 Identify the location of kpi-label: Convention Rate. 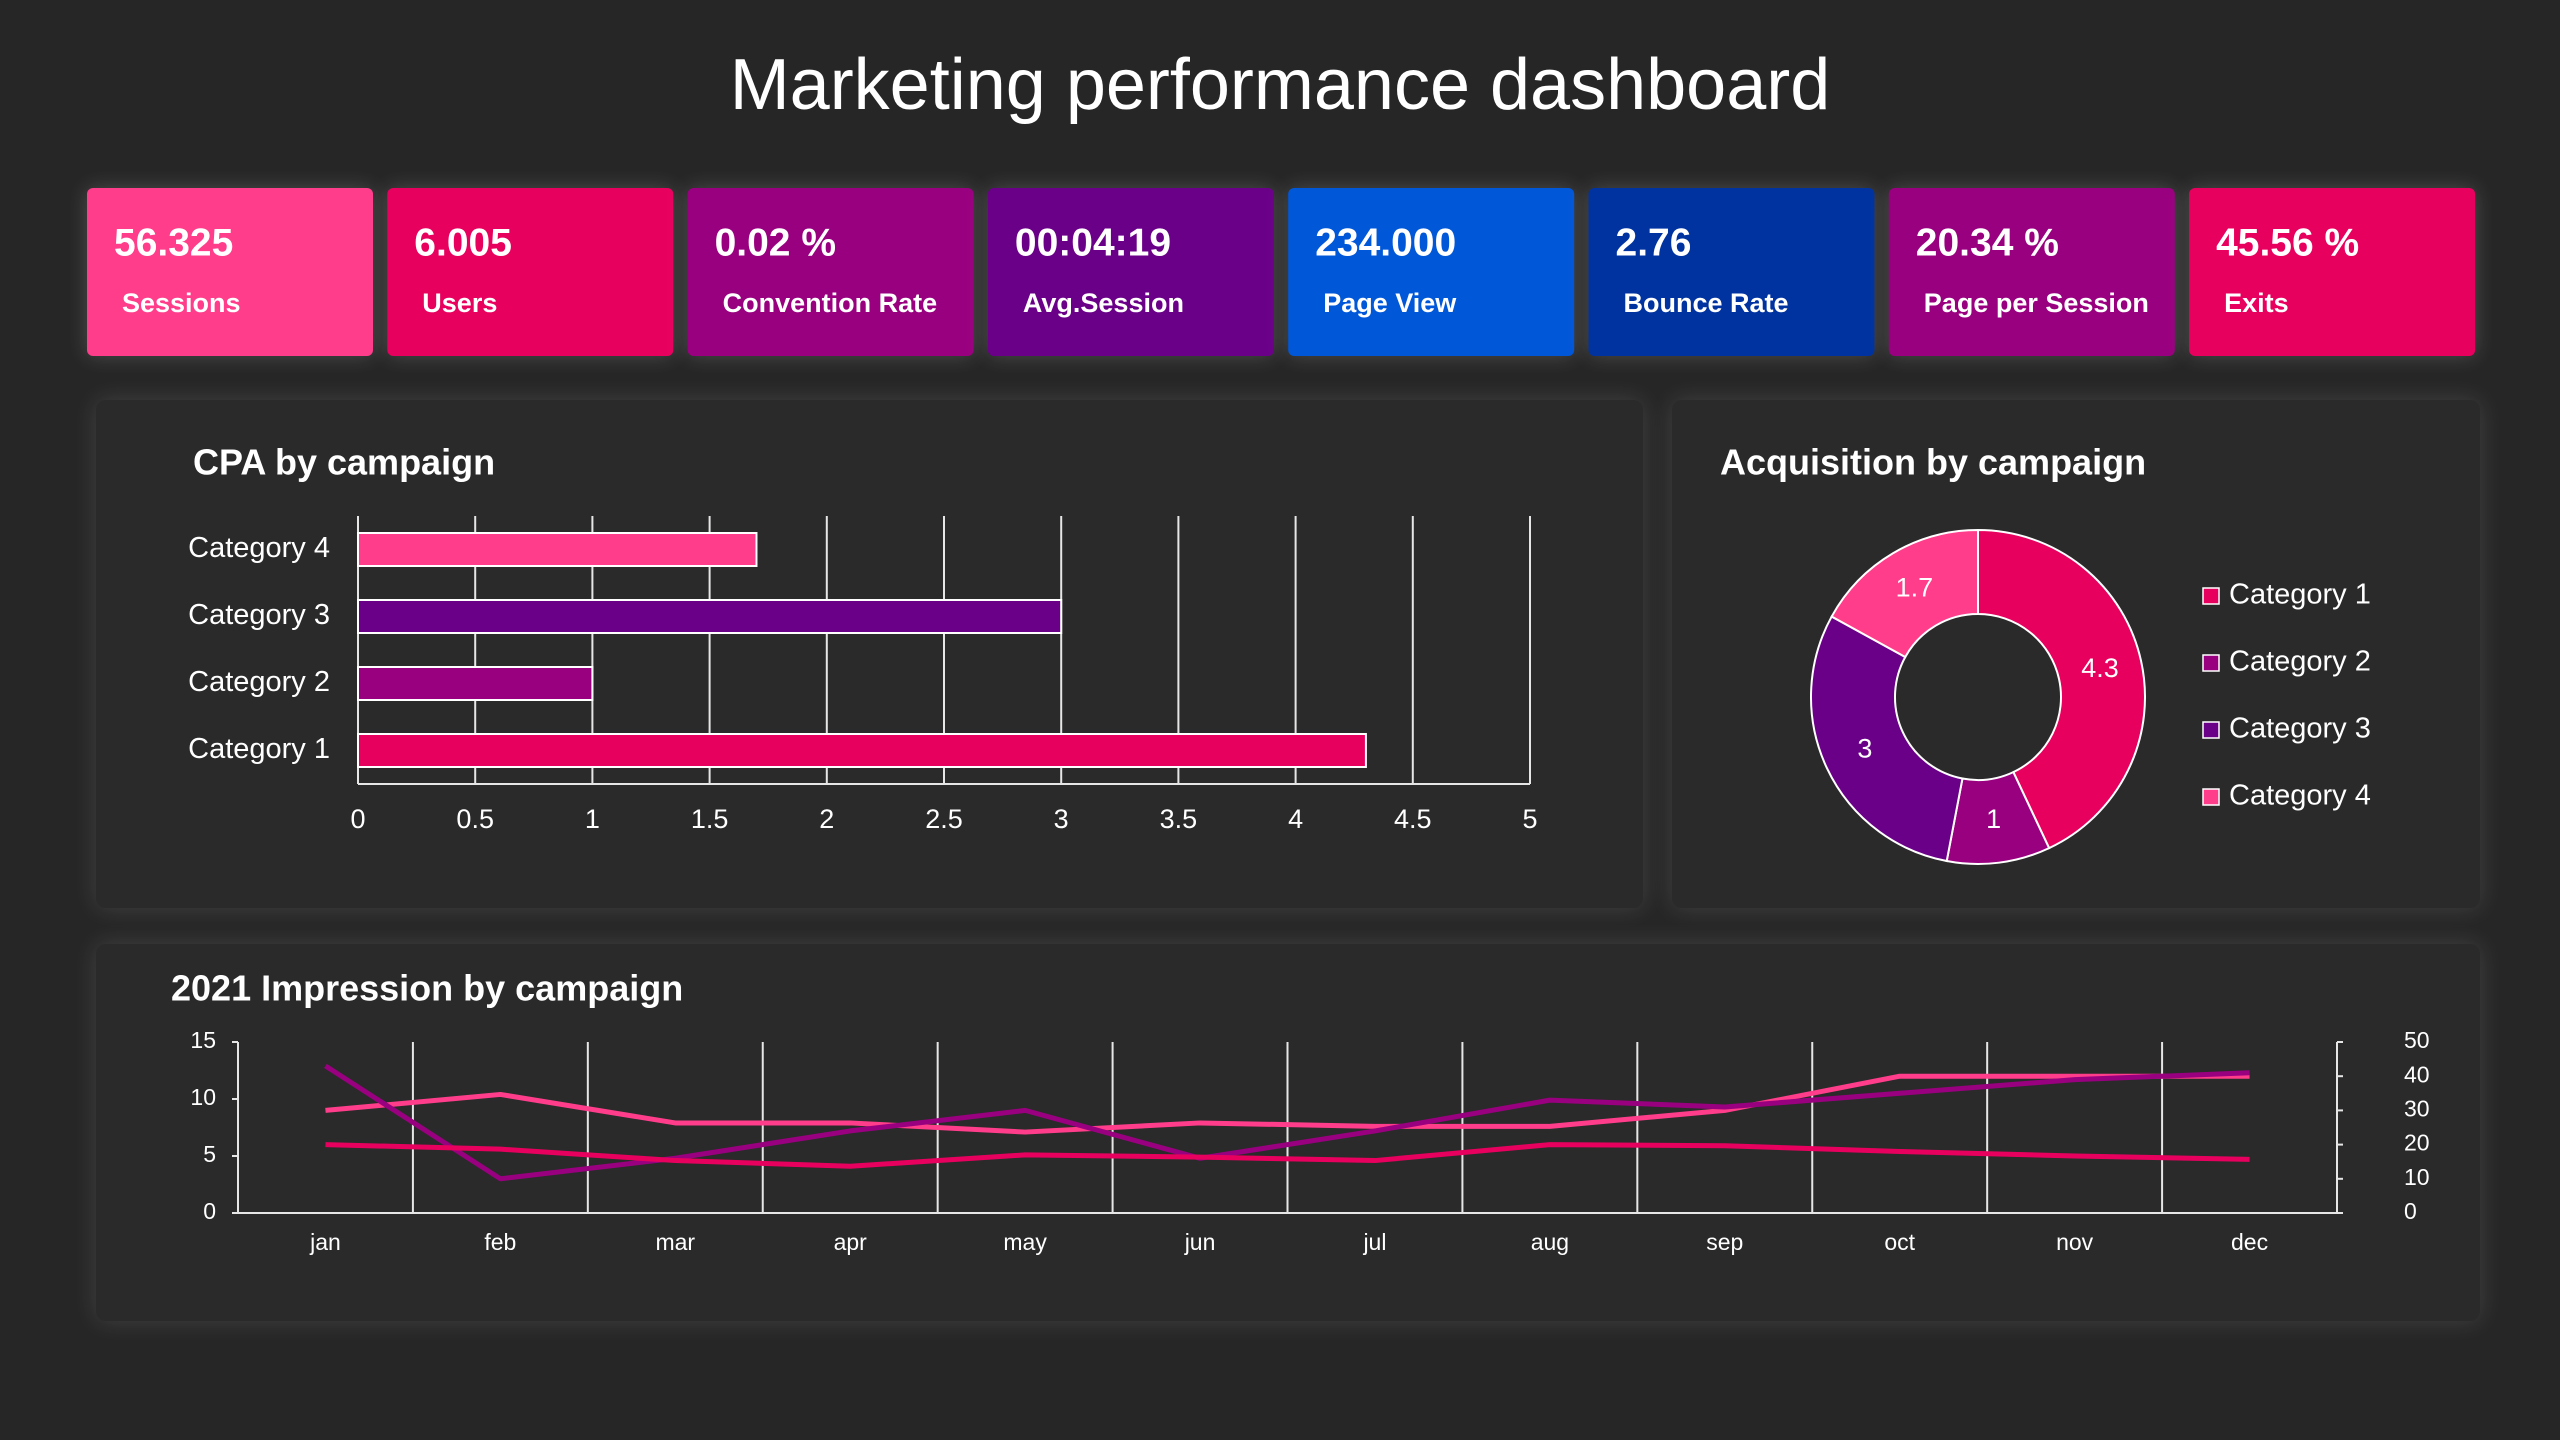
(830, 303).